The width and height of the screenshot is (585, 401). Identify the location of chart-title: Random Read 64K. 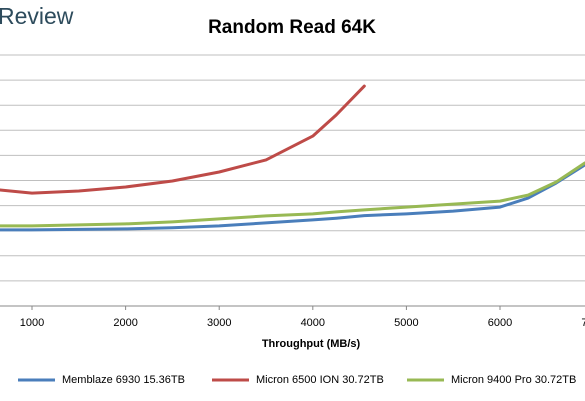
(292, 27).